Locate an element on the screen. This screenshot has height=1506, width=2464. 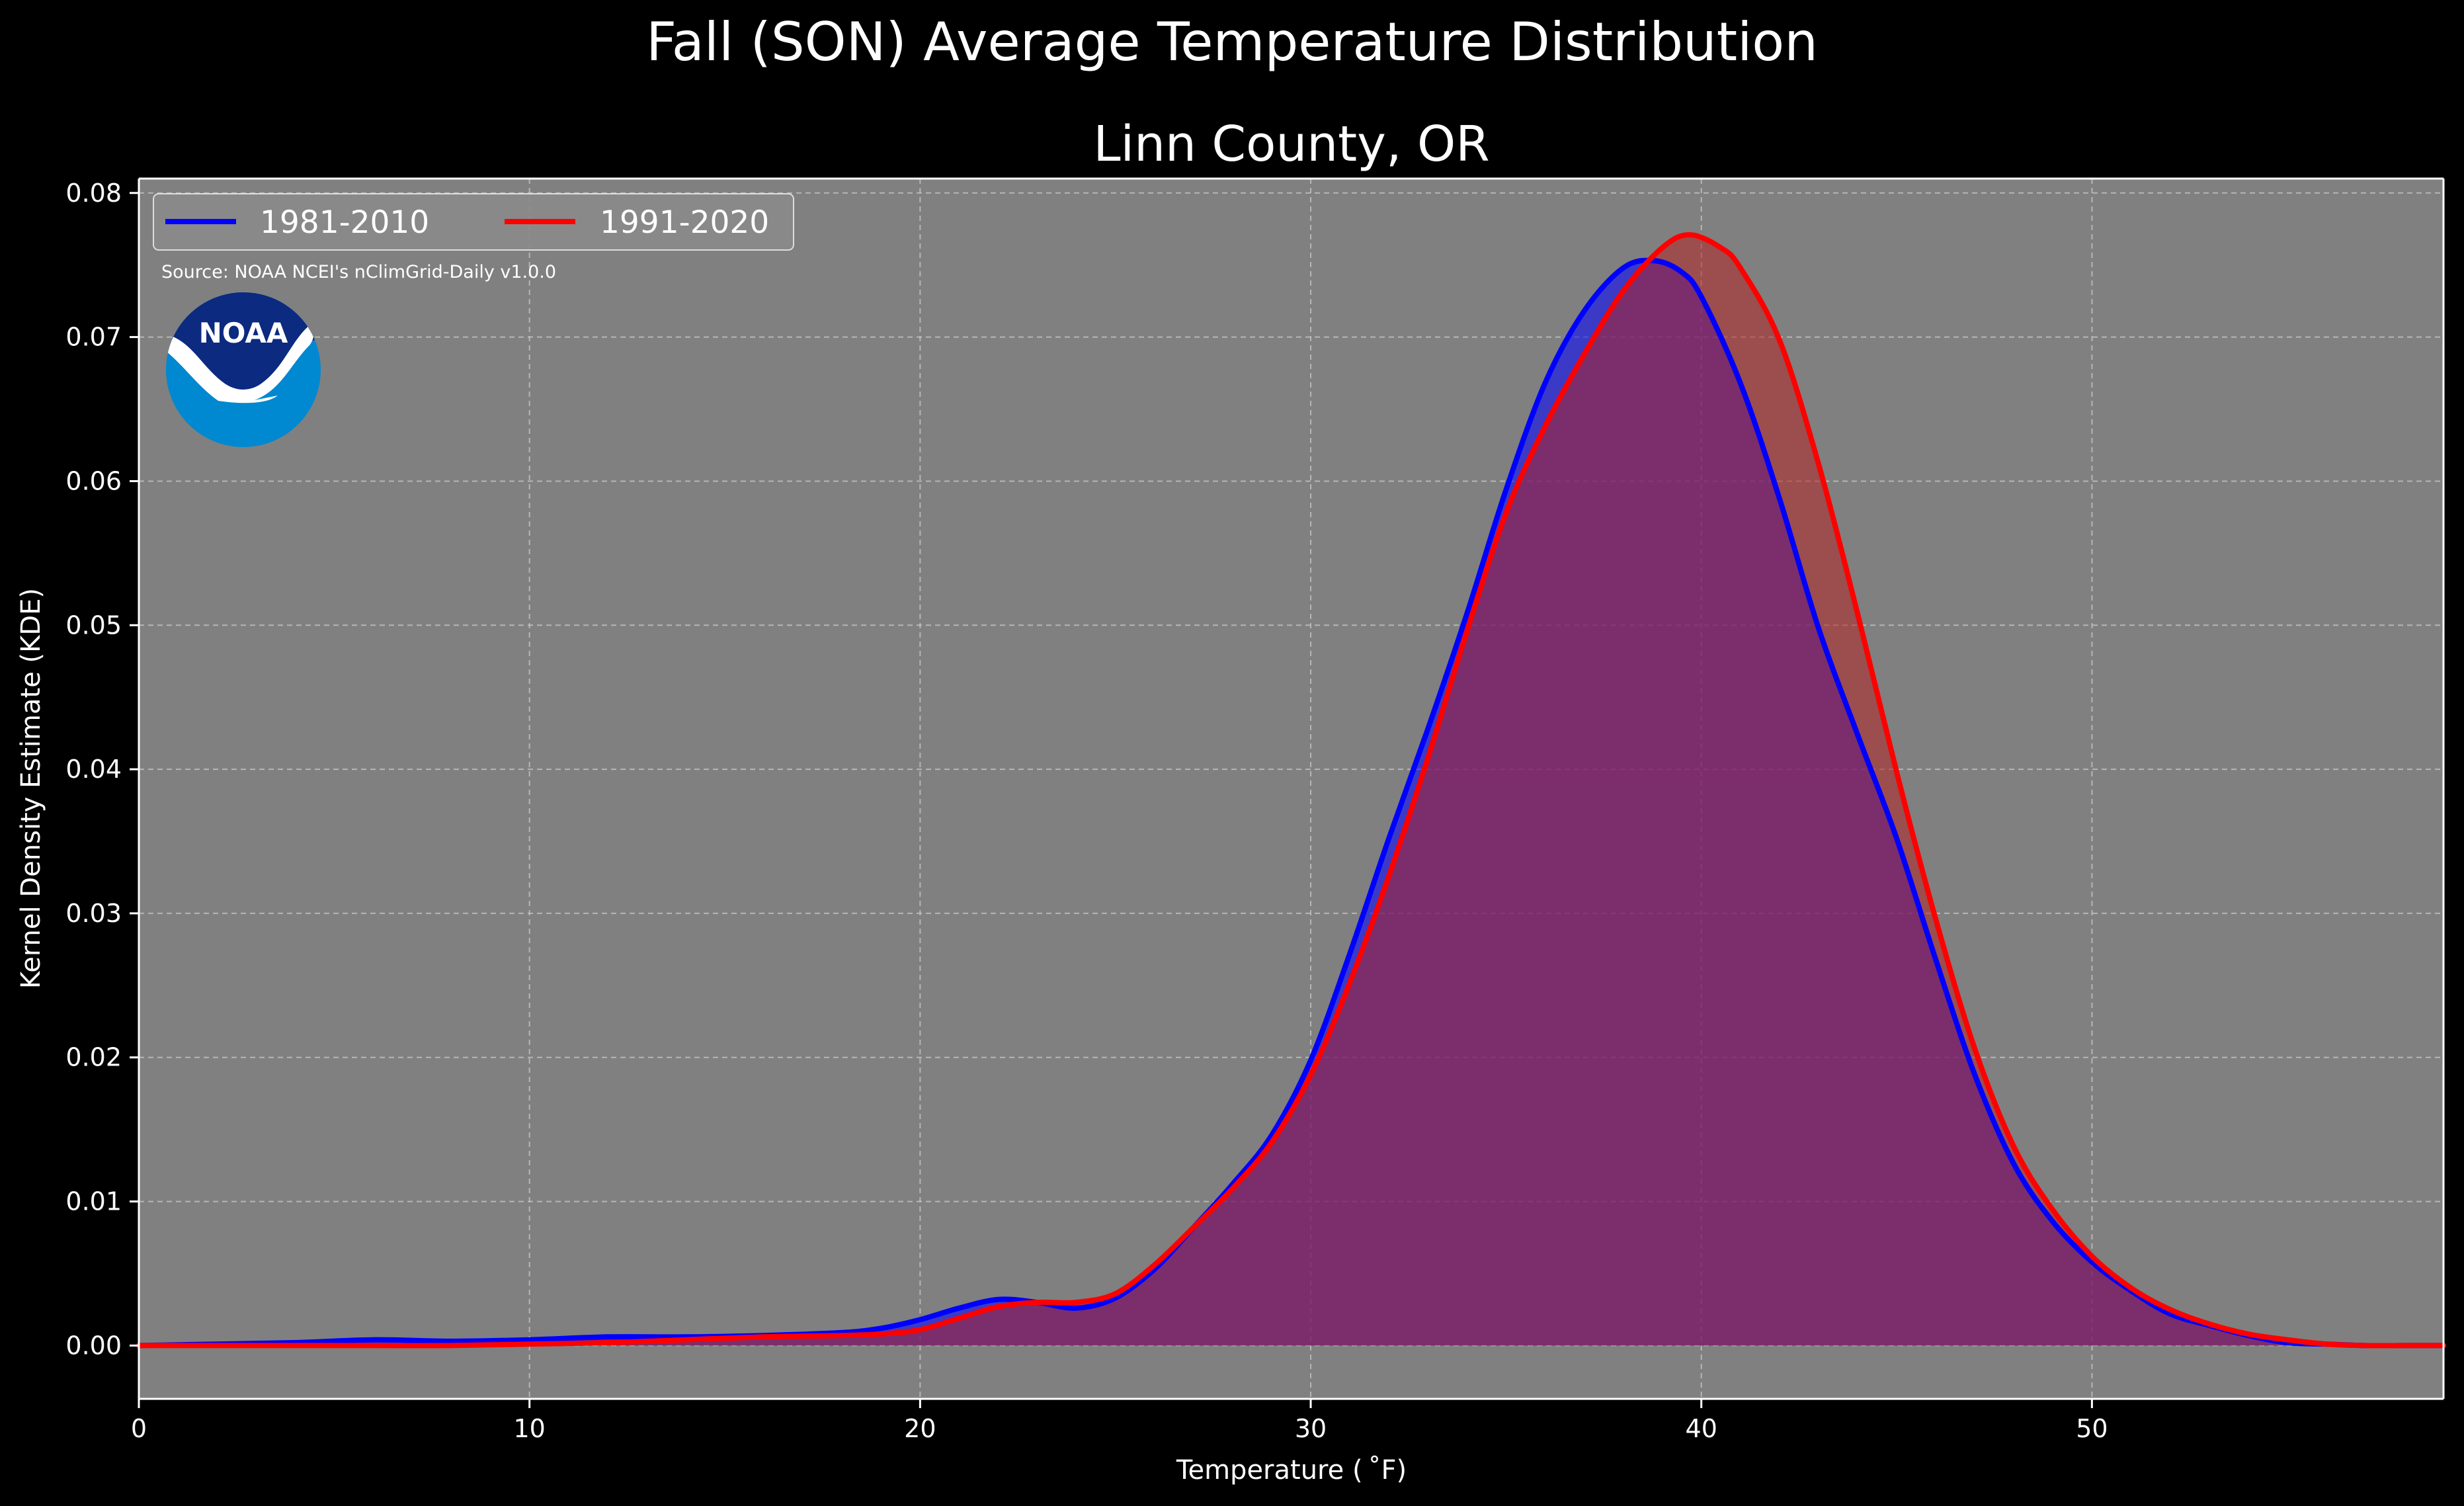
x-tick-label: 50 is located at coordinates (2092, 1429).